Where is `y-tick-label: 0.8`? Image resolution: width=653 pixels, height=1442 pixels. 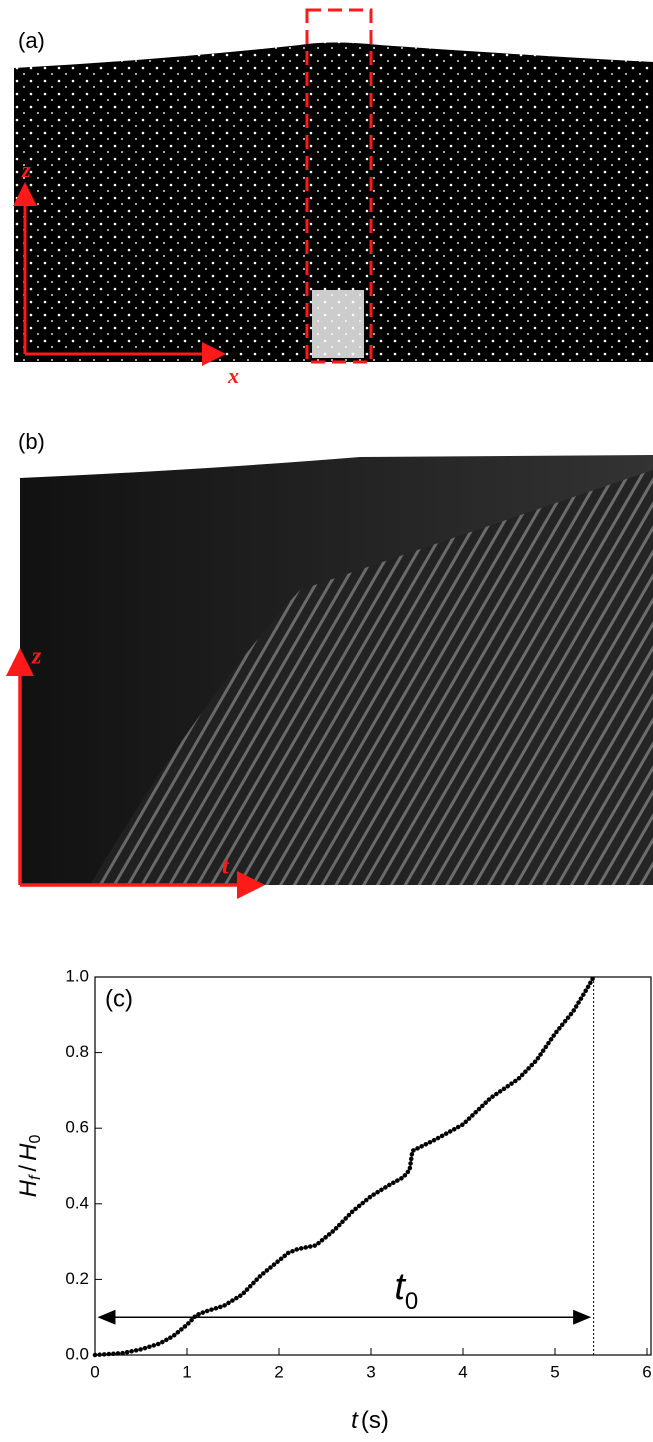 y-tick-label: 0.8 is located at coordinates (77, 1051).